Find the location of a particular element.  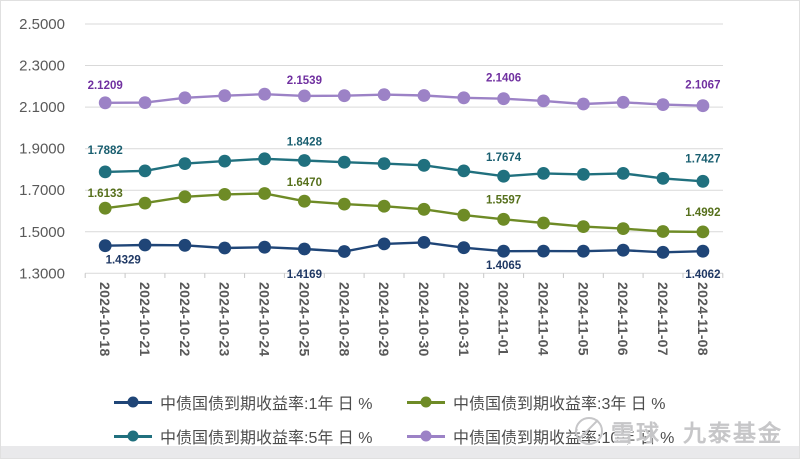

legend-item-label: 中债国债到期收益率:3年 日 % is located at coordinates (559, 404).